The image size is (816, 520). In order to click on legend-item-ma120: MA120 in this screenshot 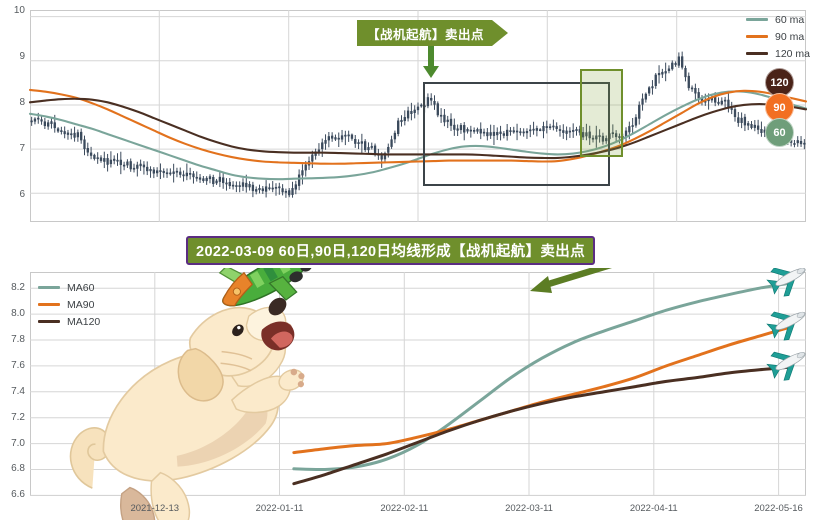, I will do `click(69, 321)`.